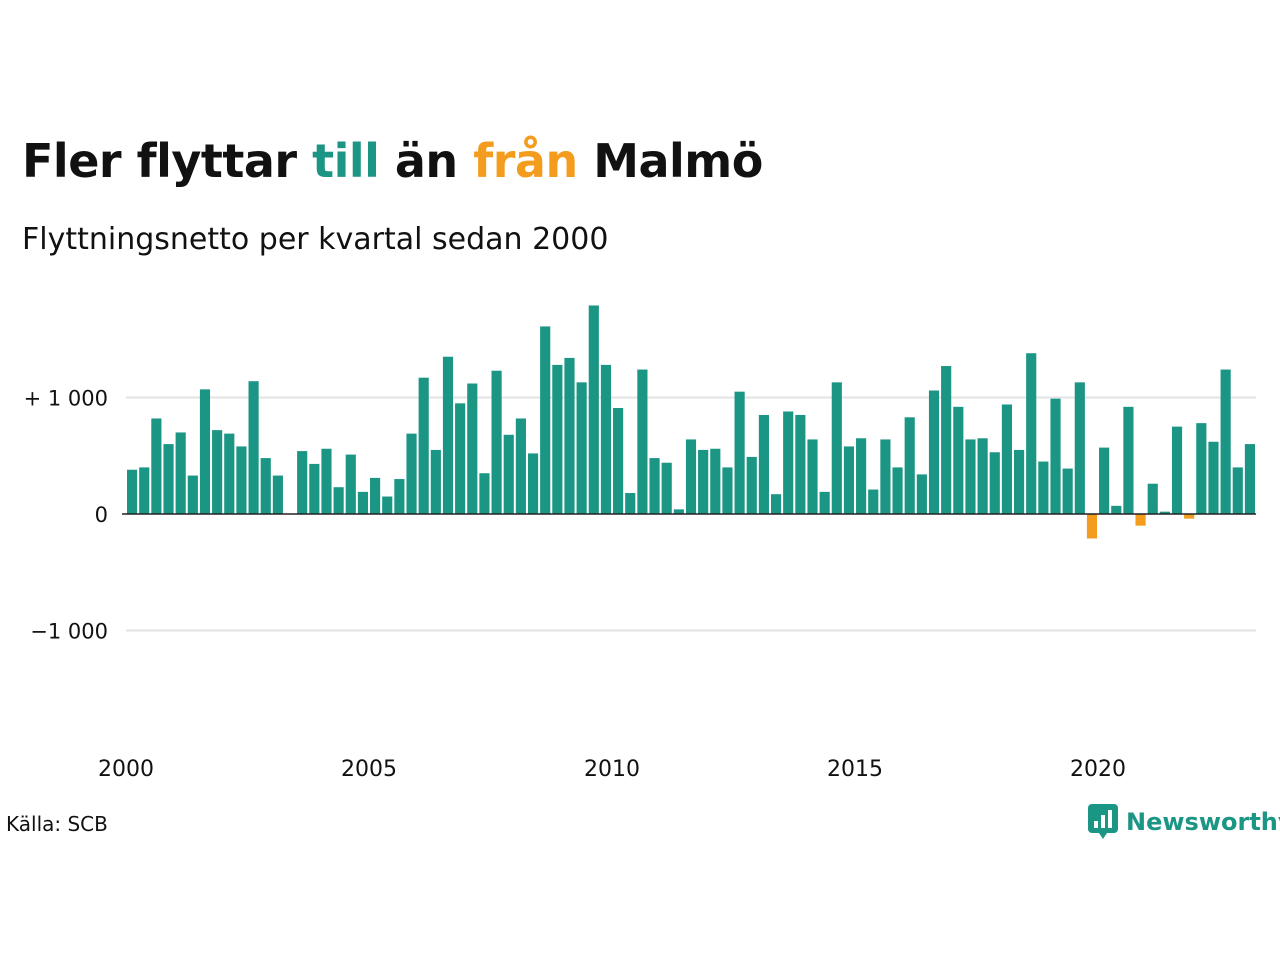  I want to click on x-tick-label: 2015, so click(855, 769).